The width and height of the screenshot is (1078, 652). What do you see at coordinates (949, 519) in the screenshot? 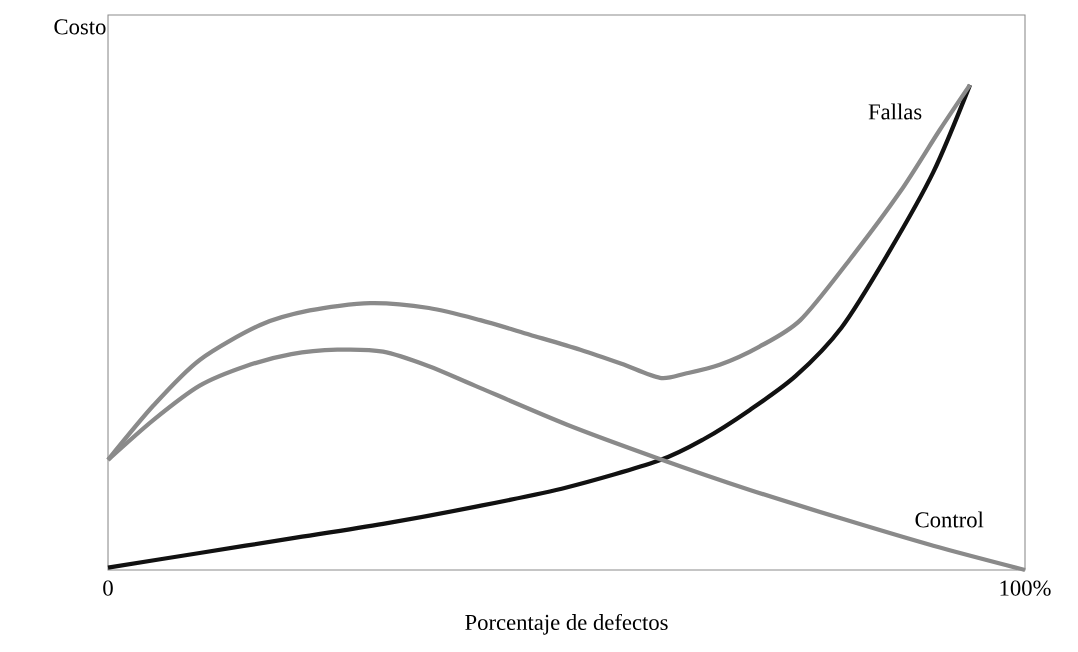
I see `series-label: Control` at bounding box center [949, 519].